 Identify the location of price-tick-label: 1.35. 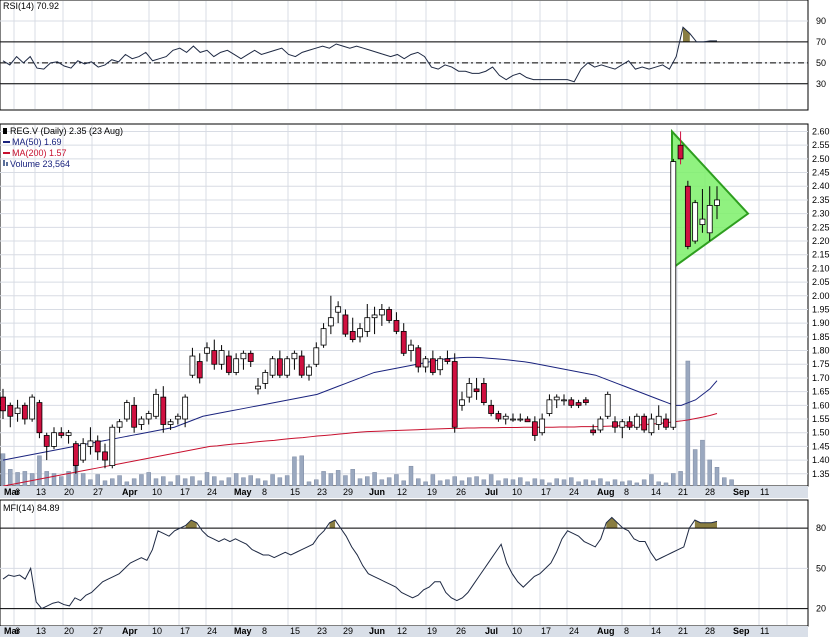
(821, 474).